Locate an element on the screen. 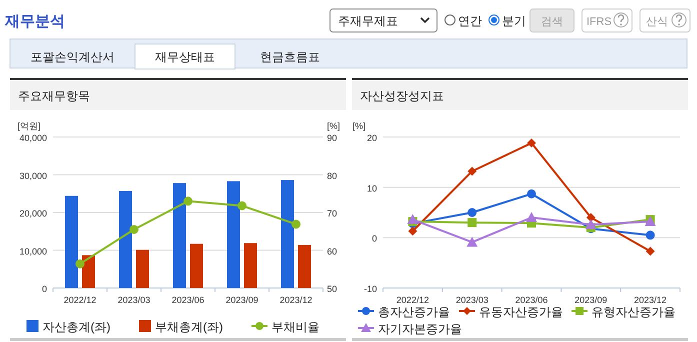 The height and width of the screenshot is (342, 697). text: 재무상태표 is located at coordinates (185, 57).